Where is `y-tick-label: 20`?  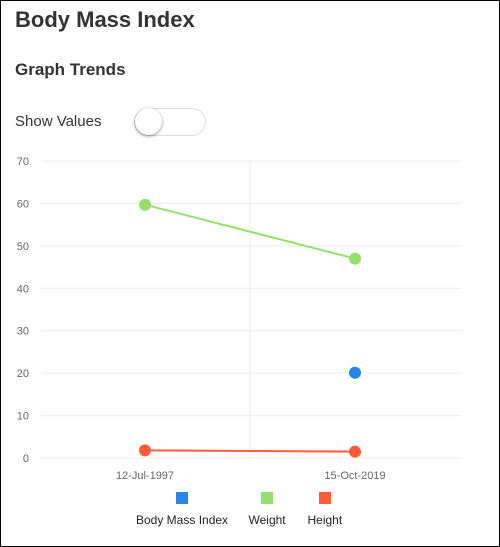 y-tick-label: 20 is located at coordinates (23, 374).